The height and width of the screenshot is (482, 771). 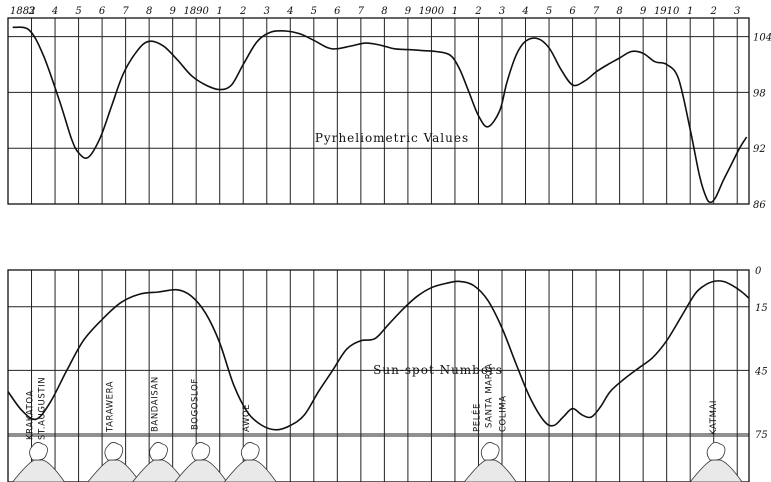 I want to click on y-tick-label: 45, so click(x=761, y=371).